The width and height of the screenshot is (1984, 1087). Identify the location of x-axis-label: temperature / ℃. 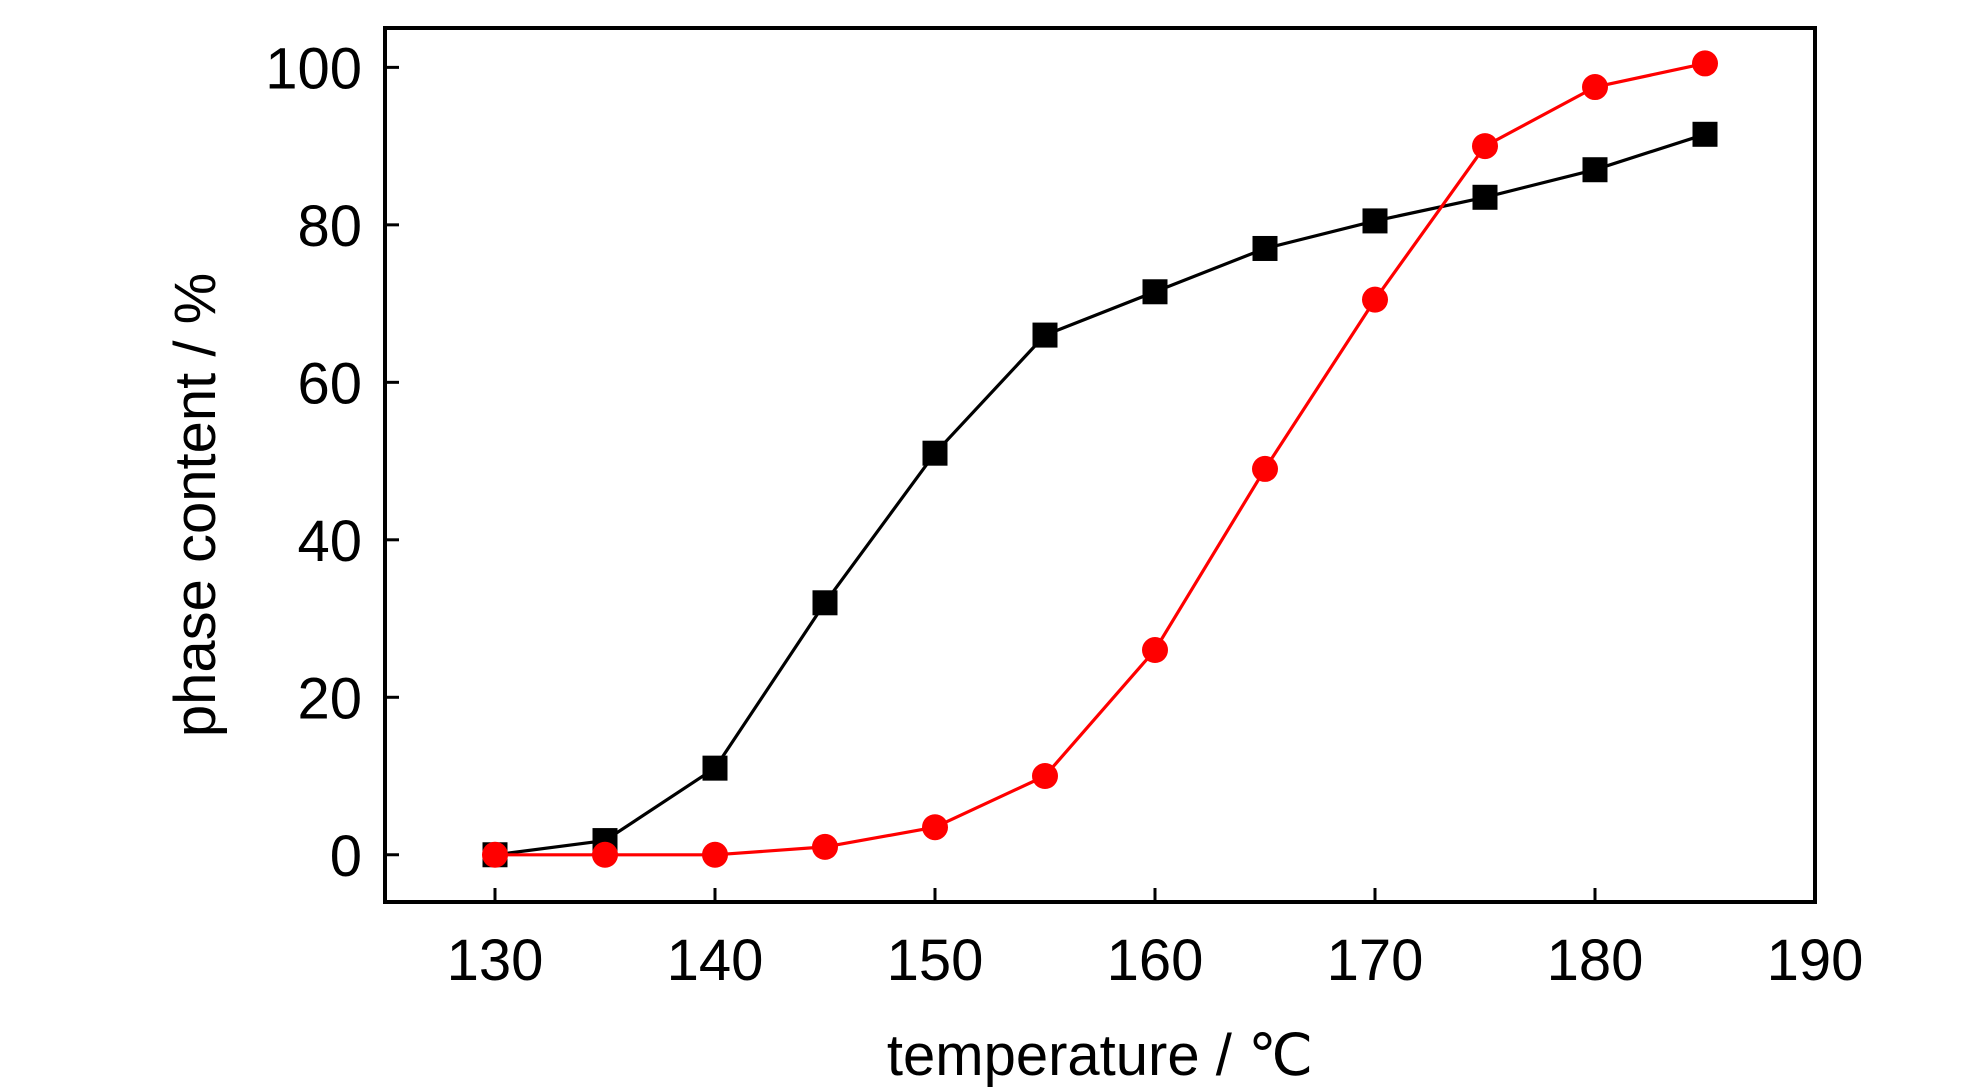
(1100, 1055).